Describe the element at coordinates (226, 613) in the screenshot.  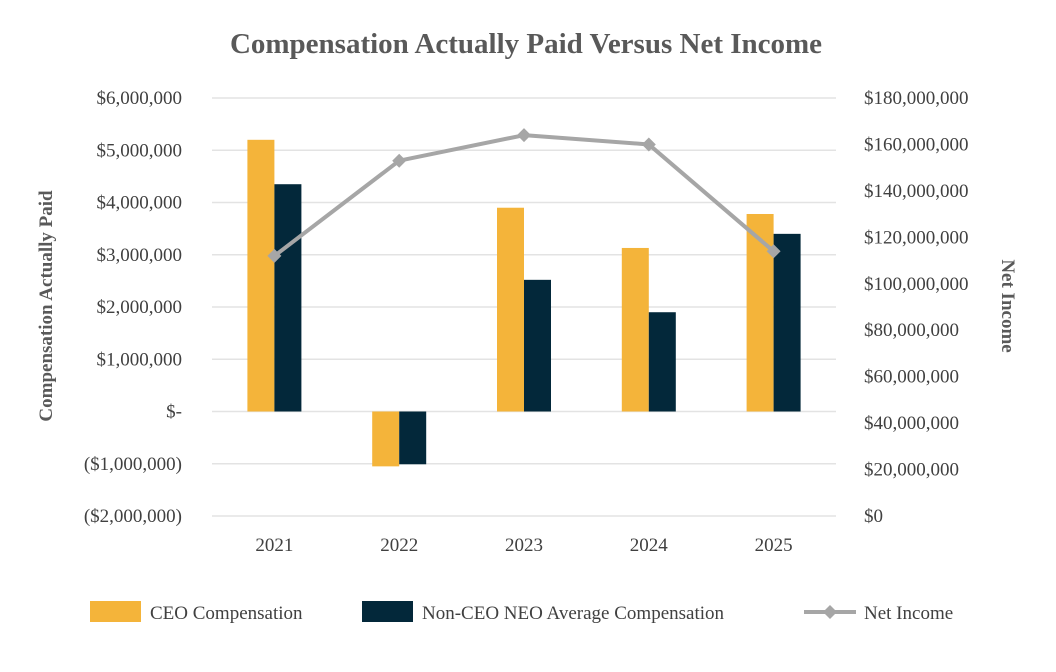
I see `legend-label-ceo: CEO Compensation` at that location.